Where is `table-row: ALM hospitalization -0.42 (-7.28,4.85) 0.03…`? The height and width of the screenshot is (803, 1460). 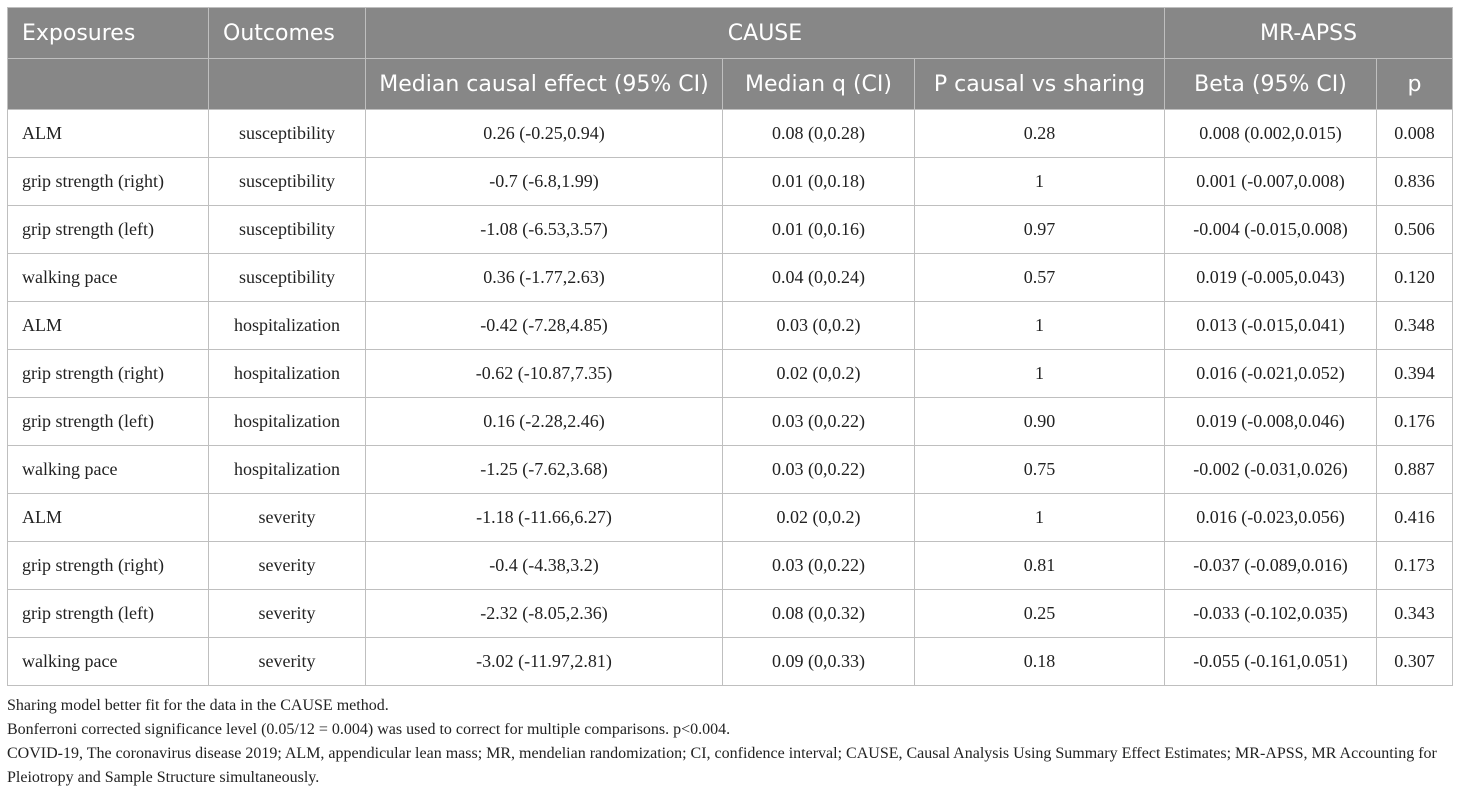 table-row: ALM hospitalization -0.42 (-7.28,4.85) 0.03… is located at coordinates (730, 325).